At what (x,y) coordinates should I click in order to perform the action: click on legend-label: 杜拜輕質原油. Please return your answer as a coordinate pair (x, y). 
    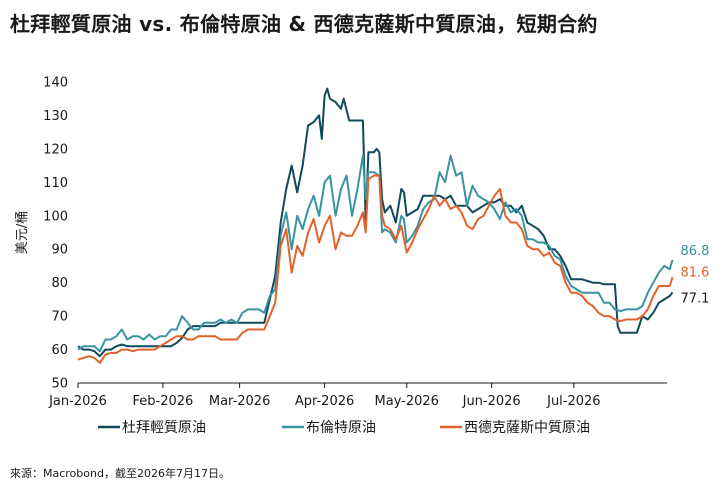
    Looking at the image, I should click on (164, 428).